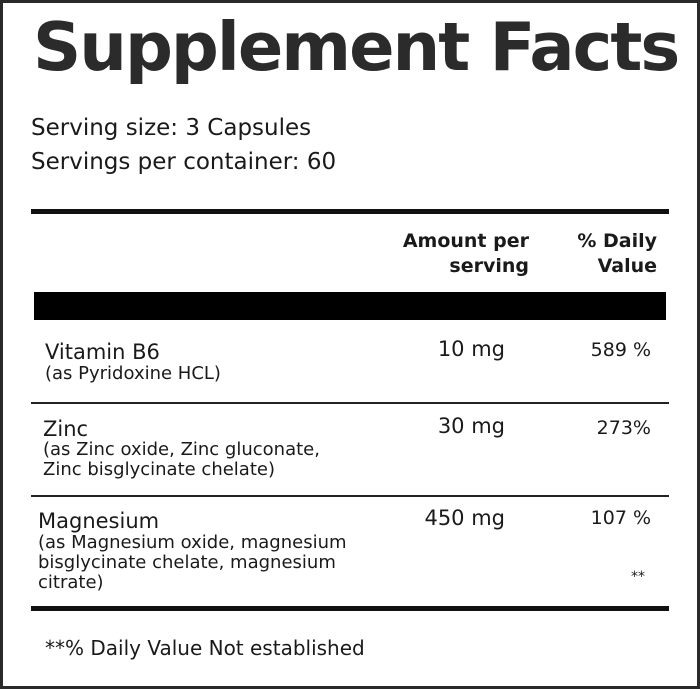 The image size is (700, 689). What do you see at coordinates (356, 47) in the screenshot?
I see `page-title: Supplement Facts` at bounding box center [356, 47].